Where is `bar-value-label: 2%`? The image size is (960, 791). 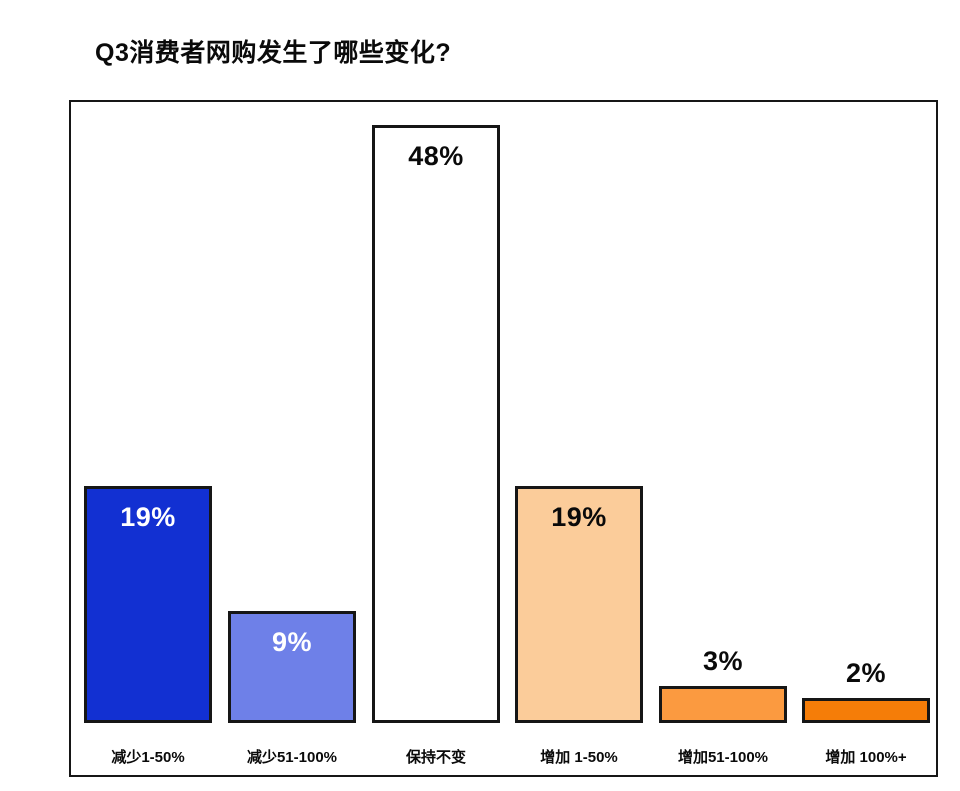
bar-value-label: 2% is located at coordinates (866, 673).